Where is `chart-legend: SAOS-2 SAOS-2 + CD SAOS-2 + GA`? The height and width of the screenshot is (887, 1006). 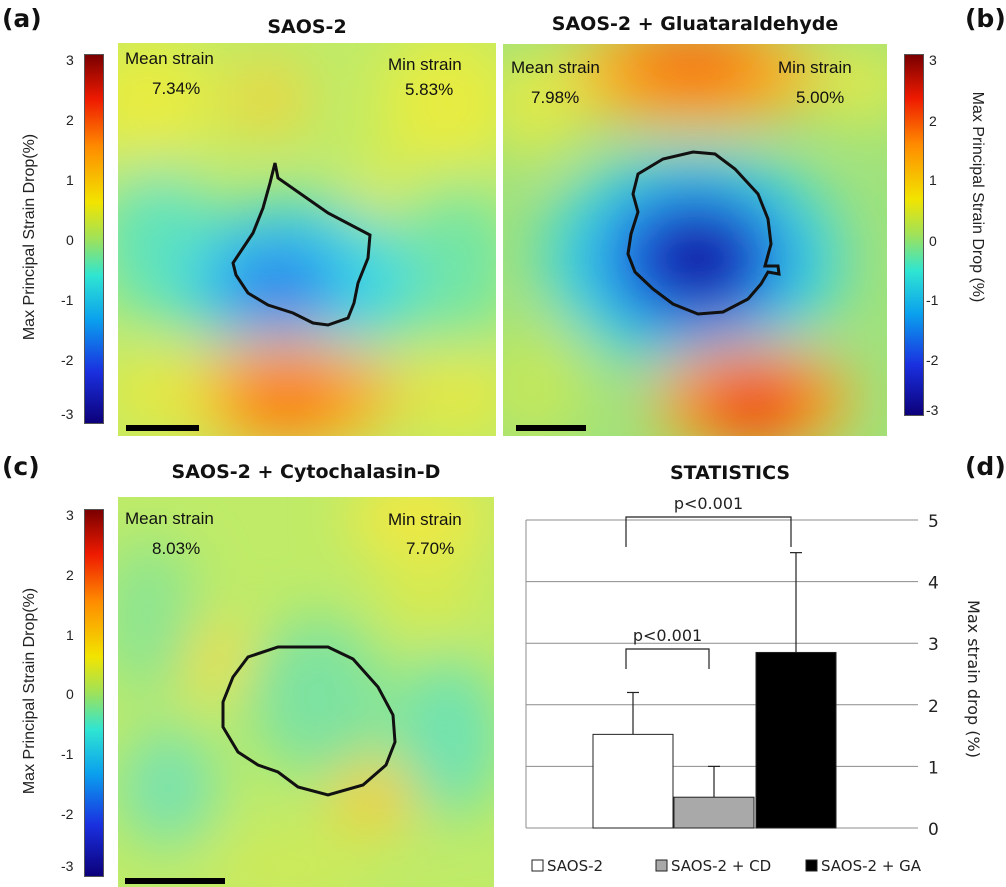 chart-legend: SAOS-2 SAOS-2 + CD SAOS-2 + GA is located at coordinates (726, 866).